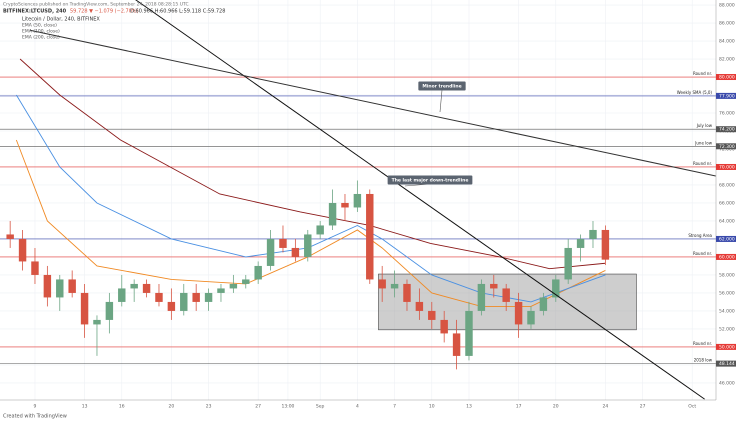 Image resolution: width=736 pixels, height=422 pixels. I want to click on level-name: June low, so click(703, 142).